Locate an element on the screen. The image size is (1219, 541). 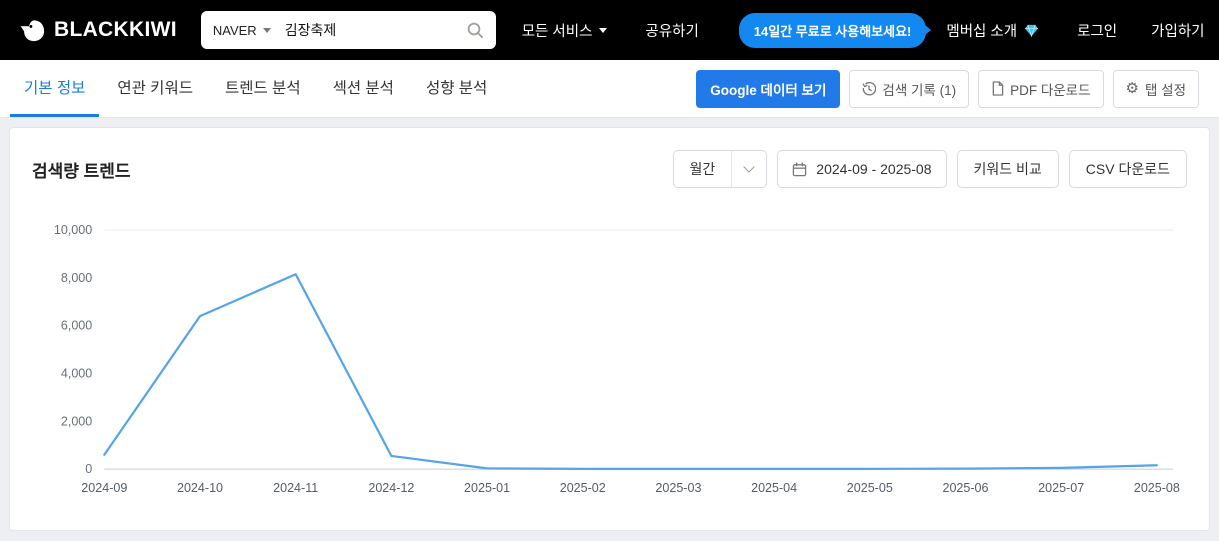
tab-settings-label: 탭 설정 is located at coordinates (1165, 90).